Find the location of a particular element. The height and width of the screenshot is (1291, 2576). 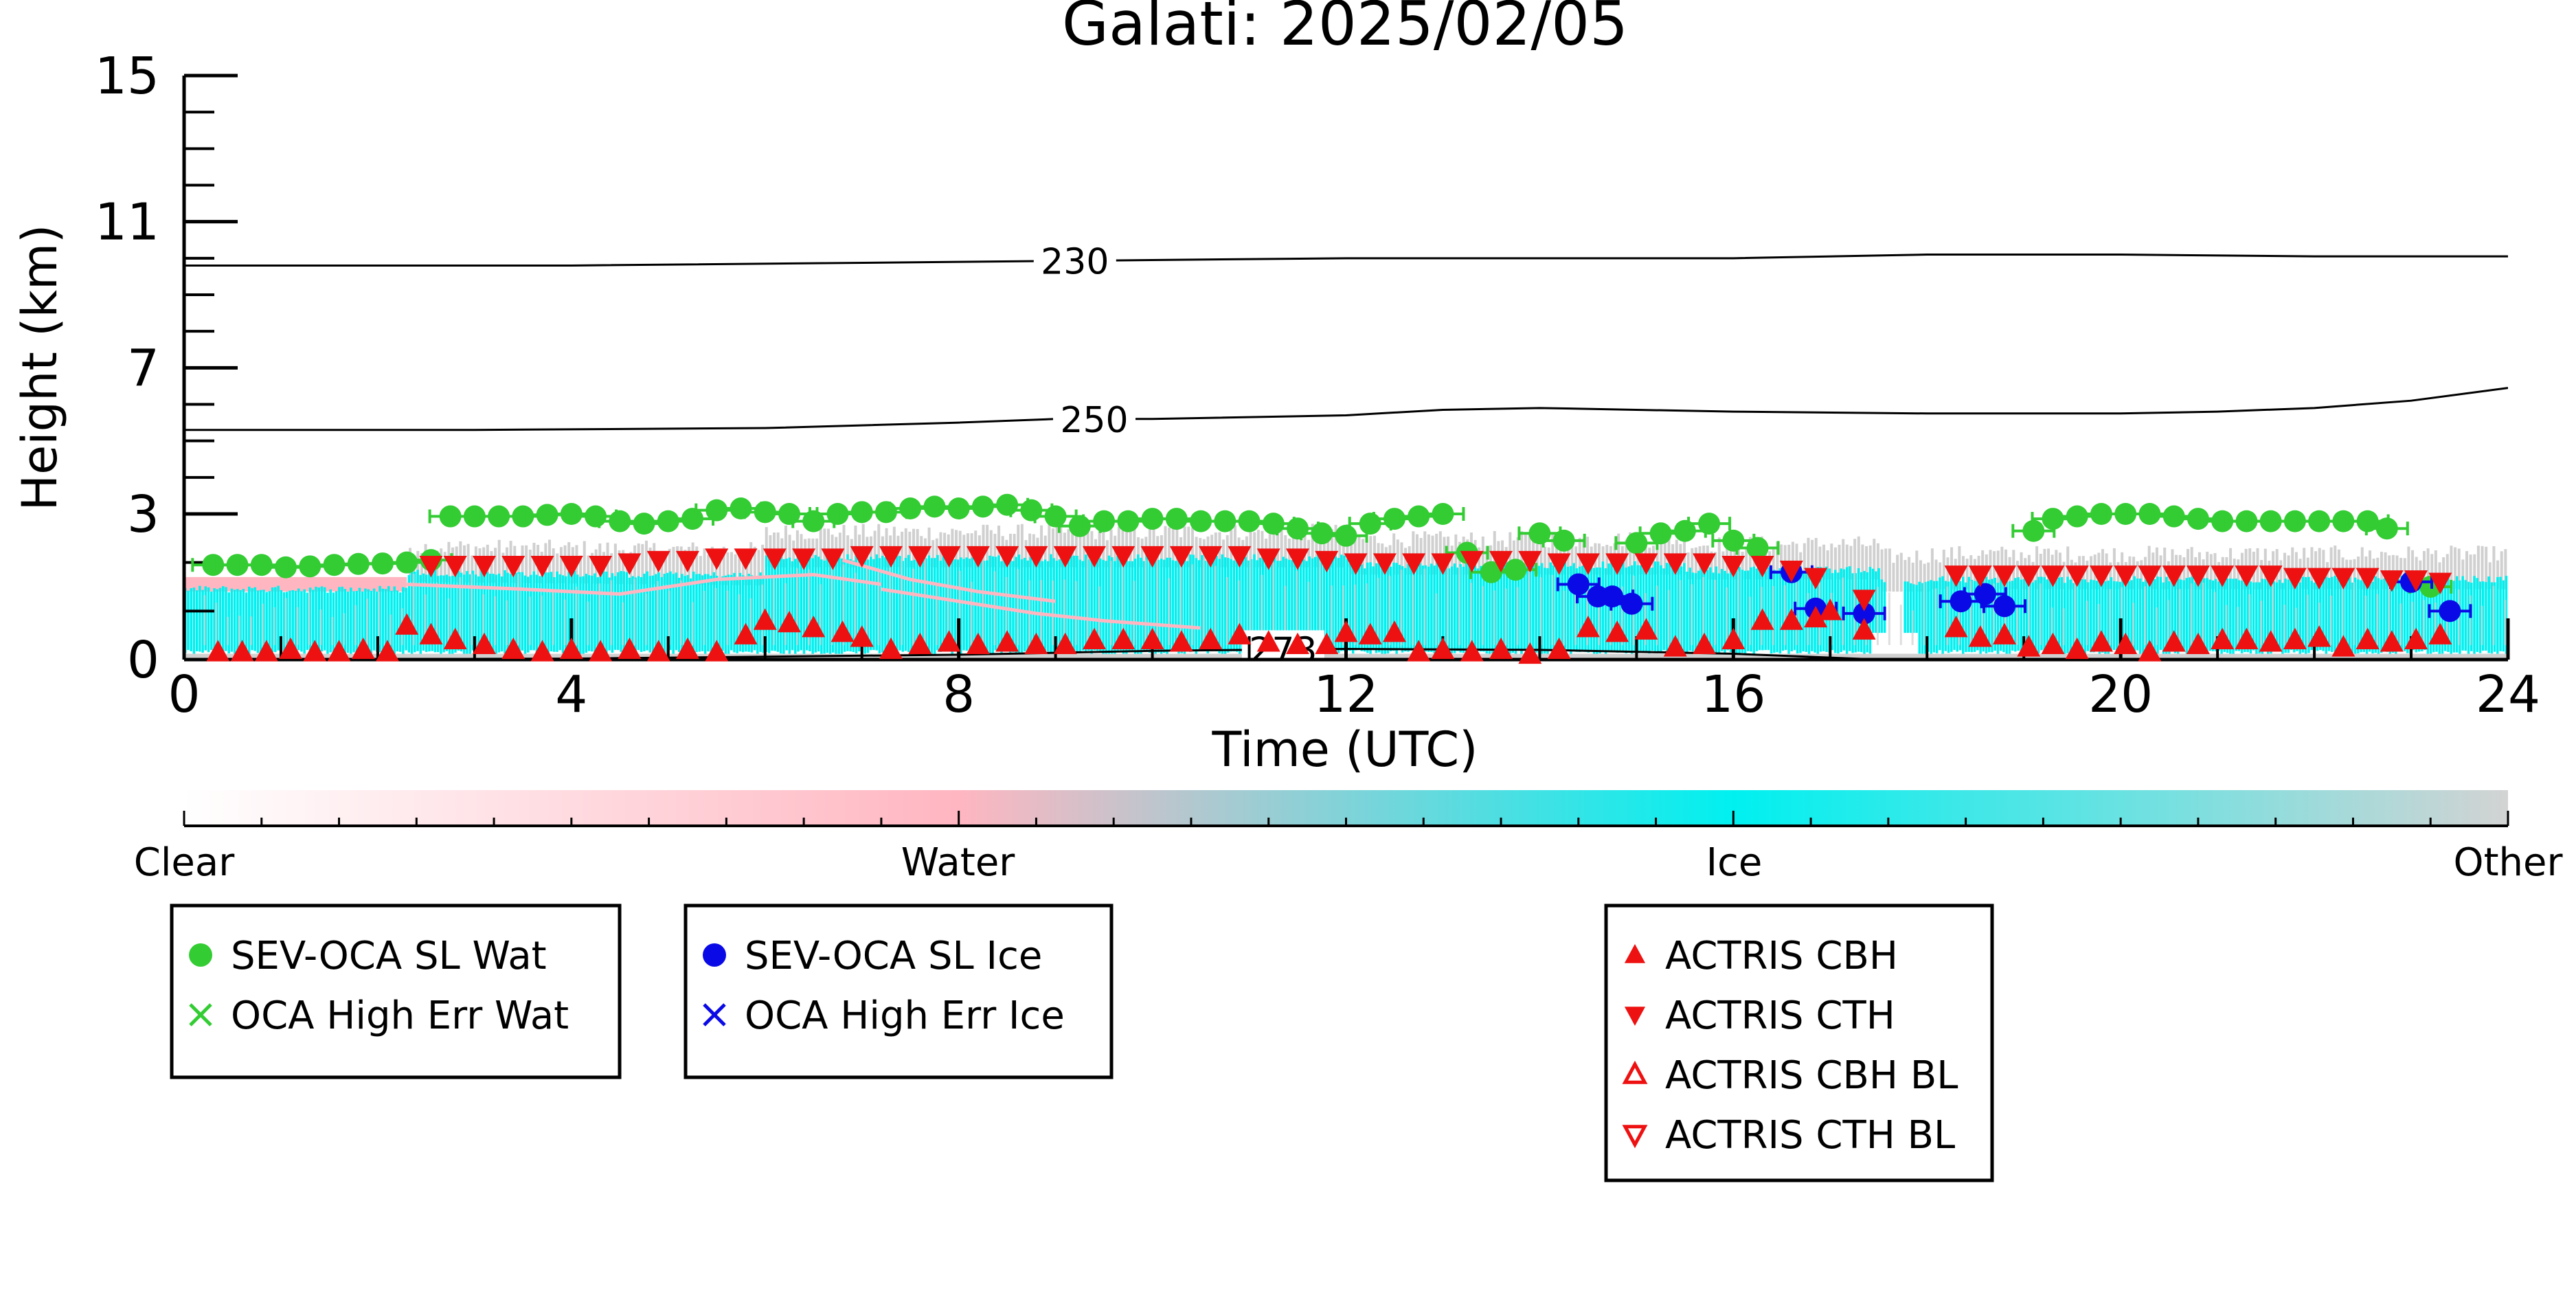

legend-entry: ACTRIS CBH is located at coordinates (1781, 956).